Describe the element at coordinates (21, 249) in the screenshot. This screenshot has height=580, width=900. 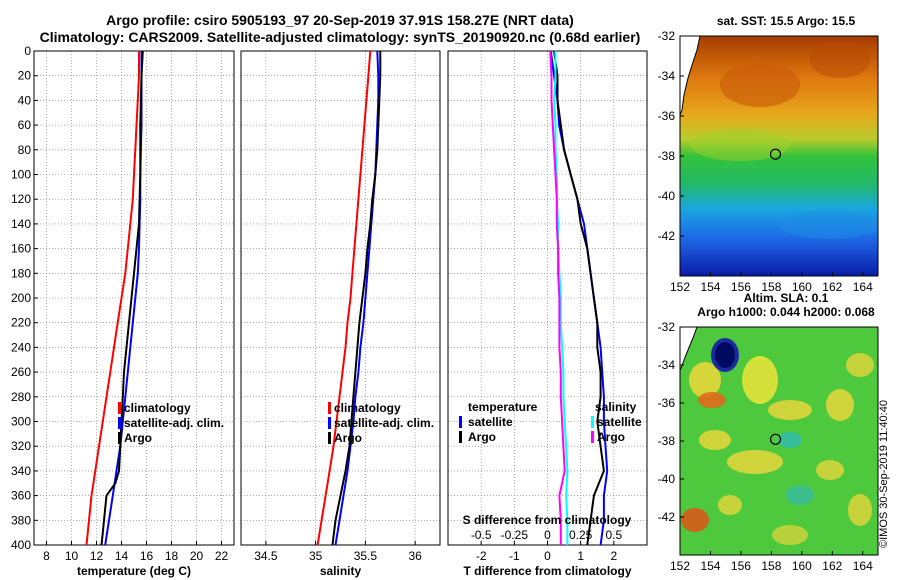
I see `depth-tick-label: 160` at that location.